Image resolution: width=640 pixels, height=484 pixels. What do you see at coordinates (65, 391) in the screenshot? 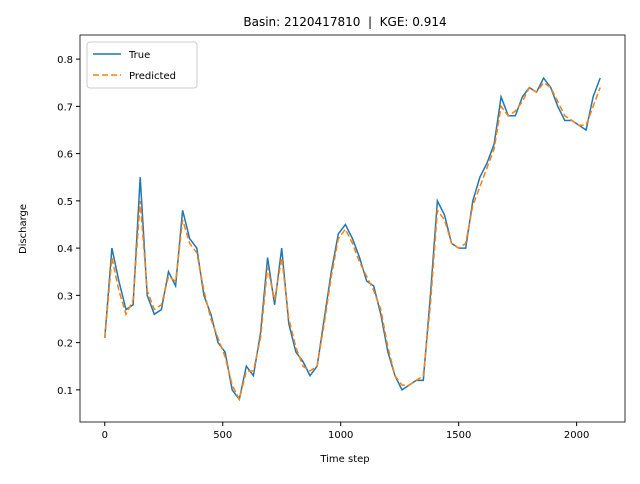
I see `y-tick-label: 0.1` at bounding box center [65, 391].